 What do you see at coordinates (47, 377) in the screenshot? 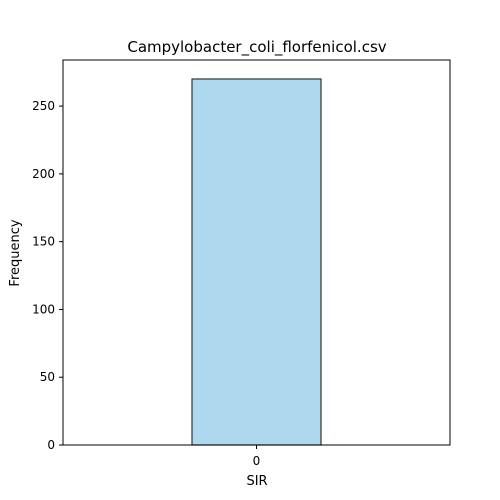
I see `y-tick-label: 50` at bounding box center [47, 377].